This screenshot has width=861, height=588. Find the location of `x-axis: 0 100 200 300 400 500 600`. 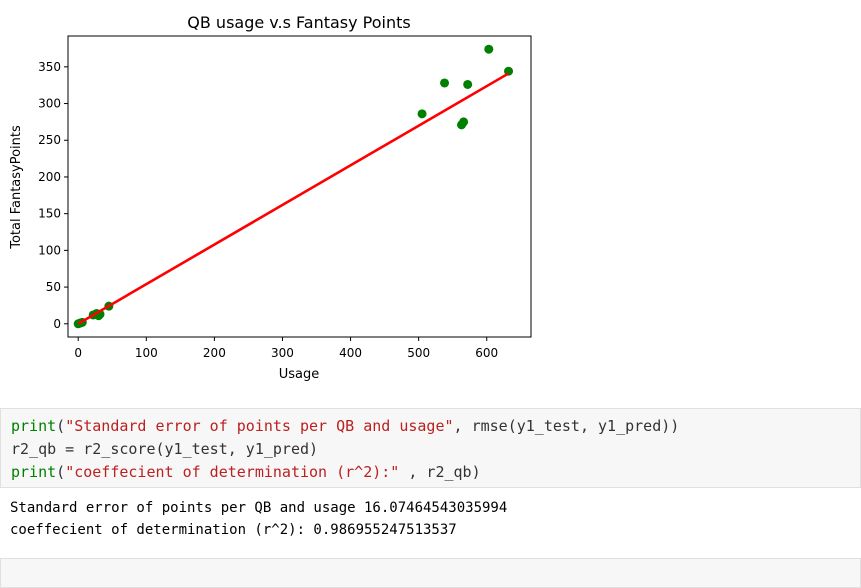

x-axis: 0 100 200 300 400 500 600 is located at coordinates (286, 348).